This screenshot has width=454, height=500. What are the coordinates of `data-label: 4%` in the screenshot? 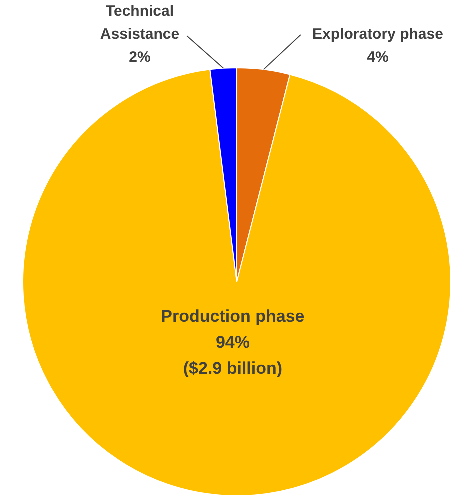 It's located at (378, 57).